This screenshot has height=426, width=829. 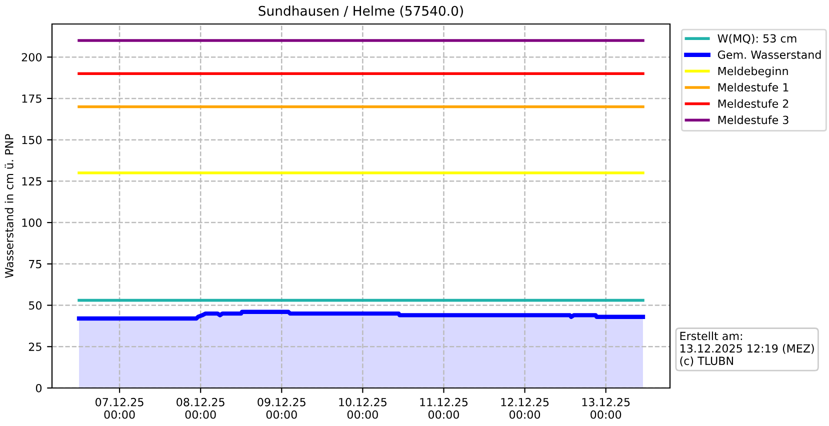 I want to click on y-tick-label: 75, so click(x=35, y=264).